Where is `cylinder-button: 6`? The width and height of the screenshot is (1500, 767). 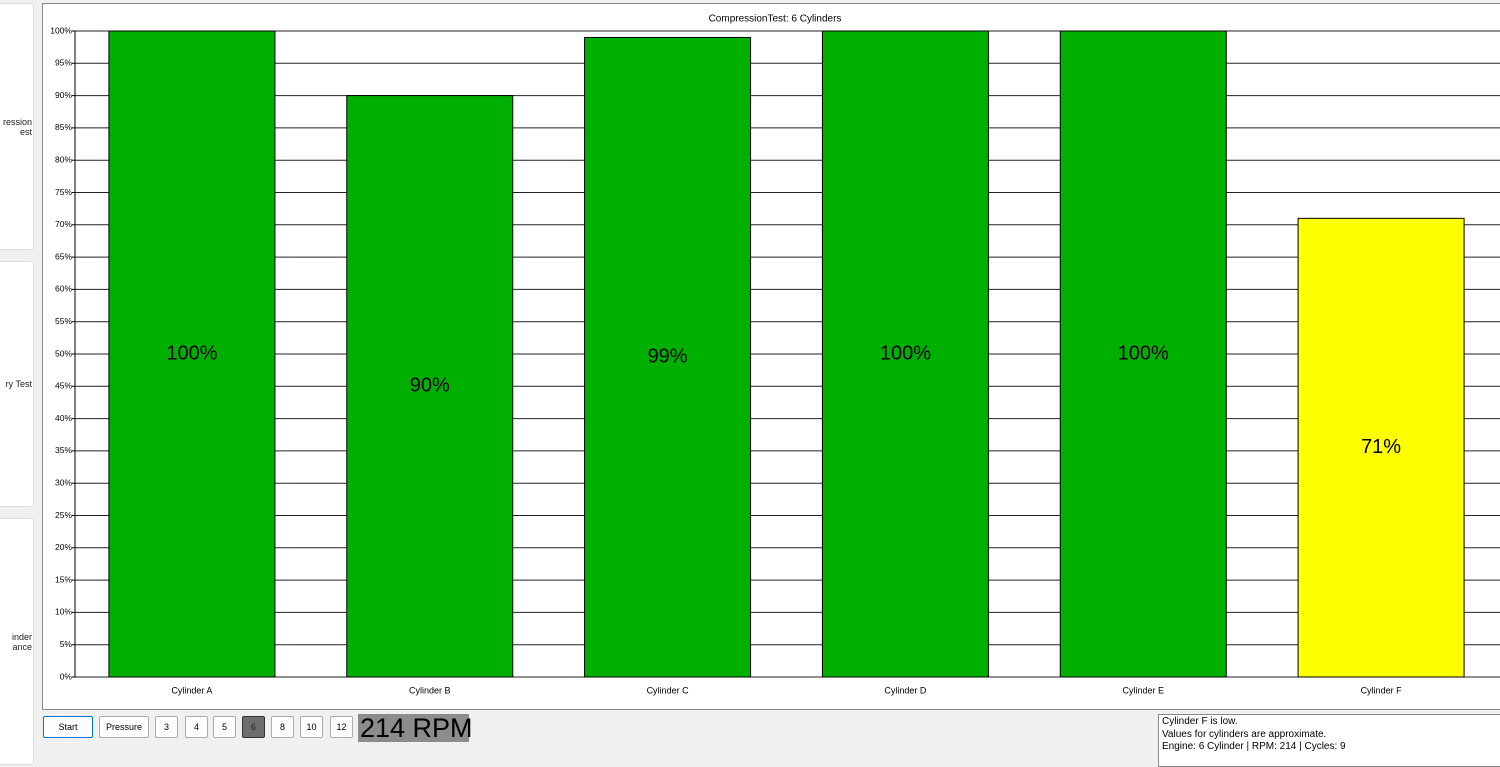 cylinder-button: 6 is located at coordinates (253, 727).